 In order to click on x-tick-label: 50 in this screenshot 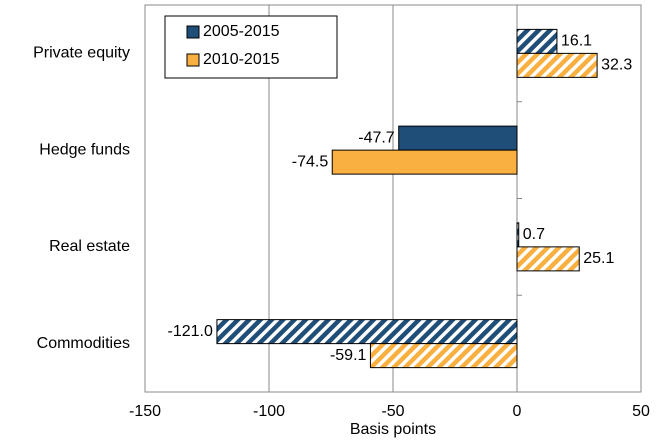, I will do `click(641, 411)`.